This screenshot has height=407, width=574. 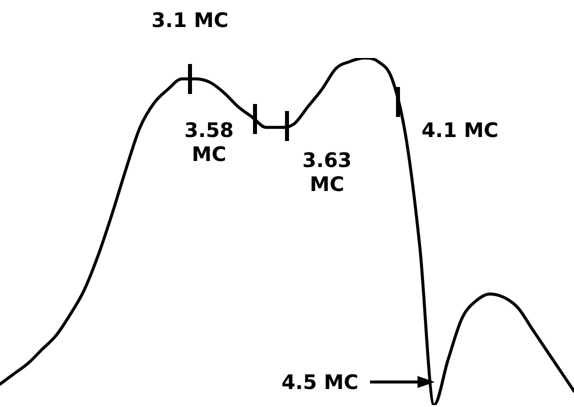 I want to click on annotation: 3.63 MC, so click(x=327, y=172).